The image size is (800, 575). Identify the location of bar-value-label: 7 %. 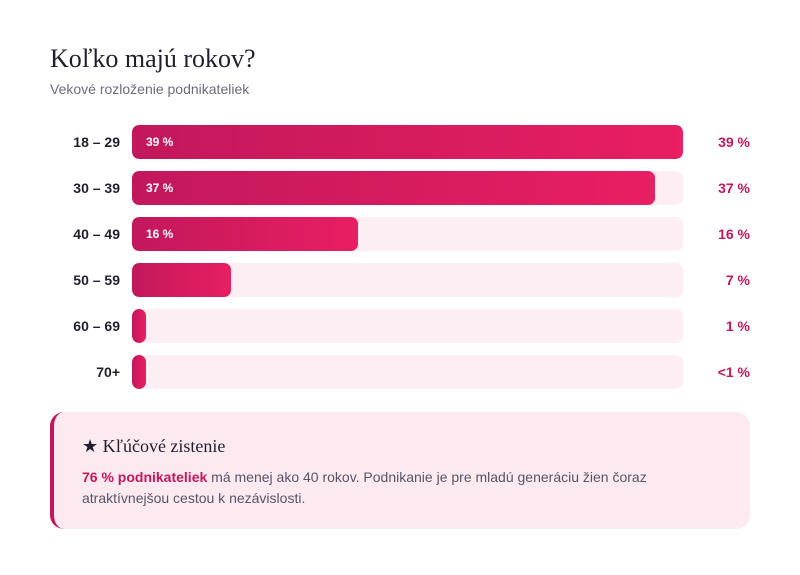
(737, 280).